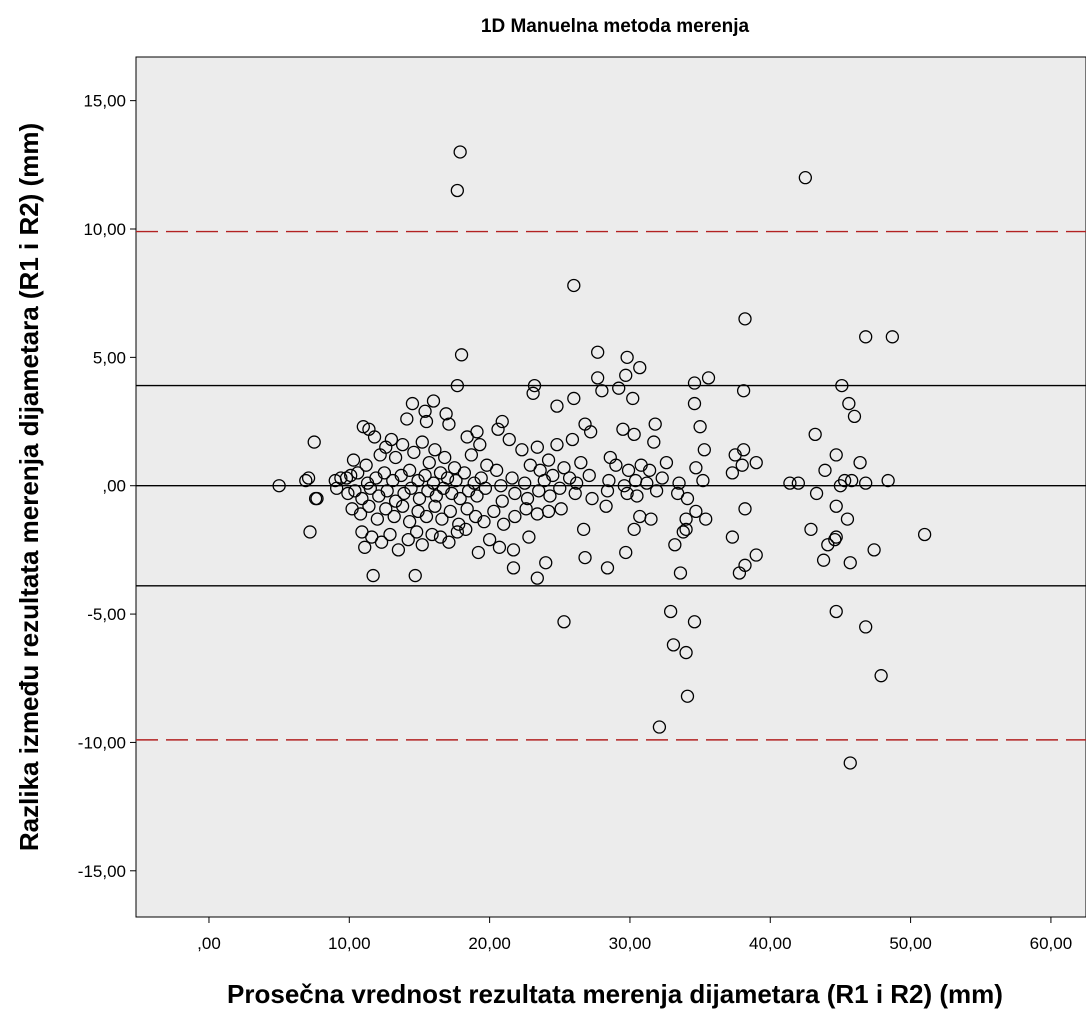  I want to click on y-tick-label: ,00, so click(114, 486).